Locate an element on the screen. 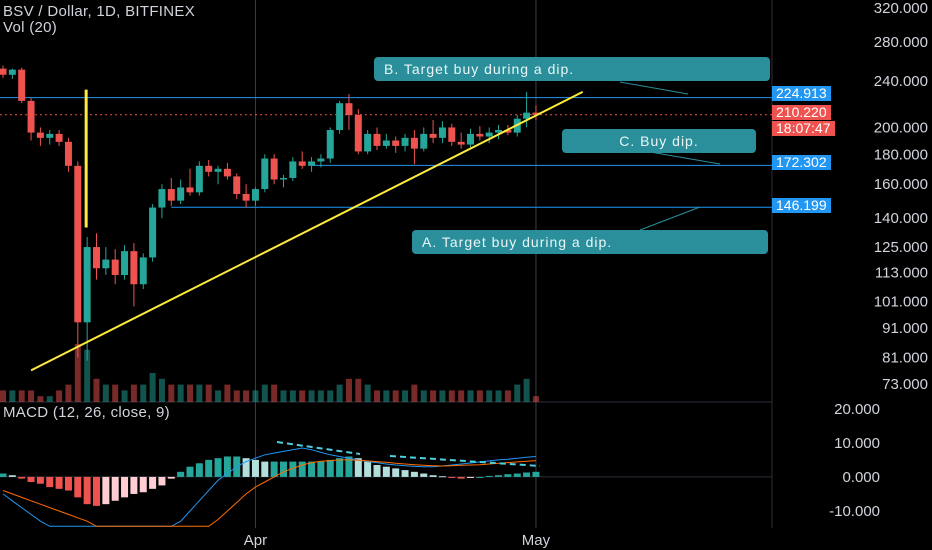  symbol-title: BSV / Dollar, 1D, BITFINEX is located at coordinates (99, 11).